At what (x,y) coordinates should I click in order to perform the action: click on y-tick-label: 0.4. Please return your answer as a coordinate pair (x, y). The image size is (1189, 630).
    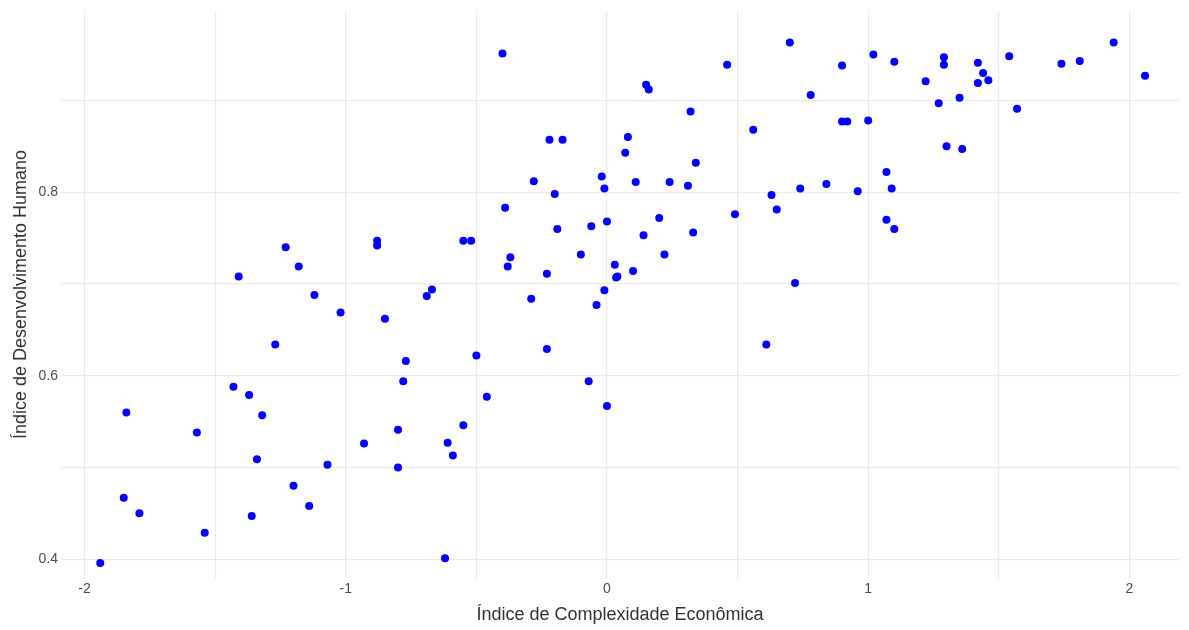
    Looking at the image, I should click on (48, 558).